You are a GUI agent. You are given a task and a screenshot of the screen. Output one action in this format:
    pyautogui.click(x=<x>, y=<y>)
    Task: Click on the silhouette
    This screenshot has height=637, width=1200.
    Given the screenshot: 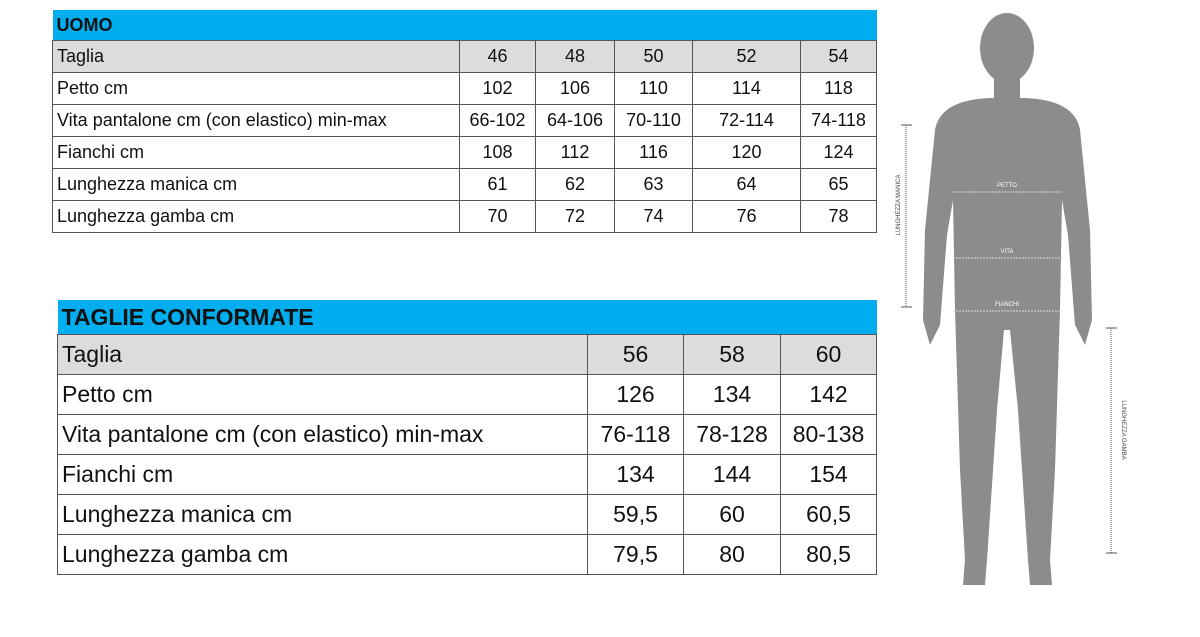 What is the action you would take?
    pyautogui.click(x=1007, y=299)
    